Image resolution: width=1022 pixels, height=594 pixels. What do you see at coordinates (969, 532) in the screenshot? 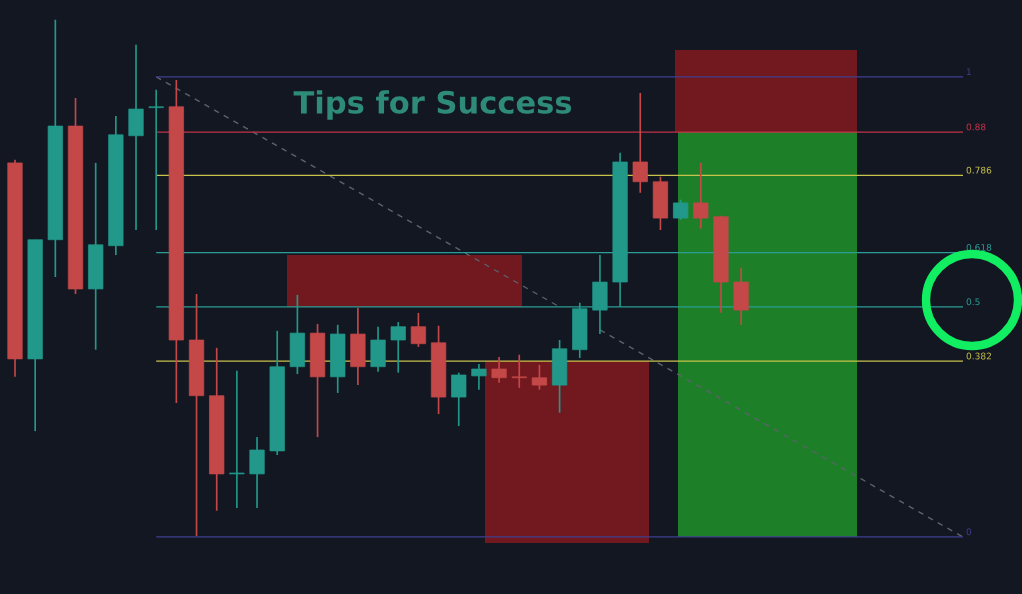
I see `ref-line-label: 0` at bounding box center [969, 532].